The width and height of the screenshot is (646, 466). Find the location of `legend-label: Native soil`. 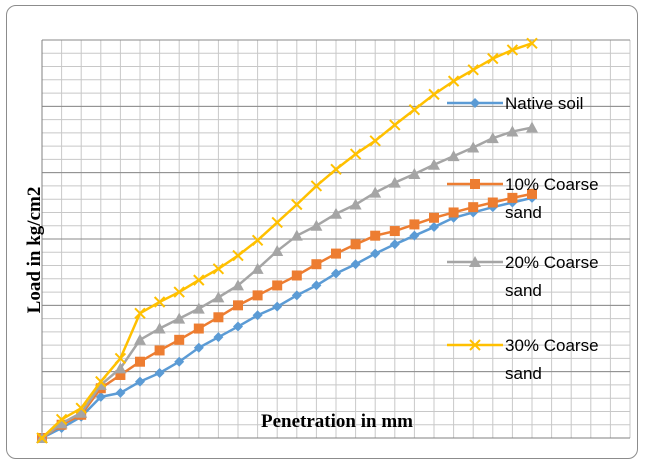

legend-label: Native soil is located at coordinates (544, 103).